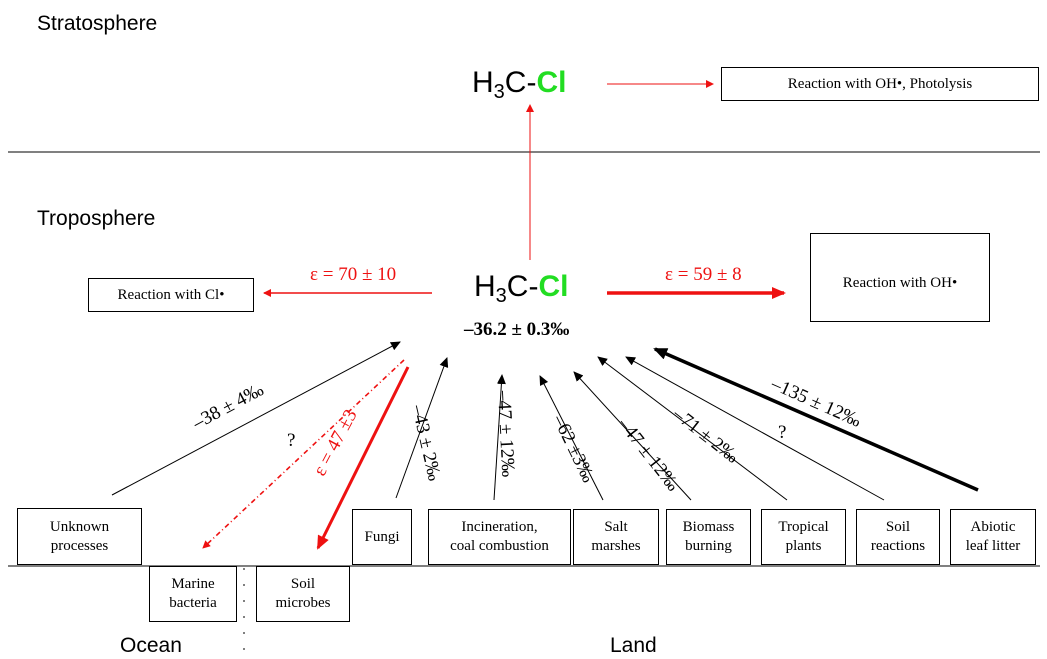 The height and width of the screenshot is (659, 1047). What do you see at coordinates (97, 23) in the screenshot?
I see `stratosphere-label: Stratosphere` at bounding box center [97, 23].